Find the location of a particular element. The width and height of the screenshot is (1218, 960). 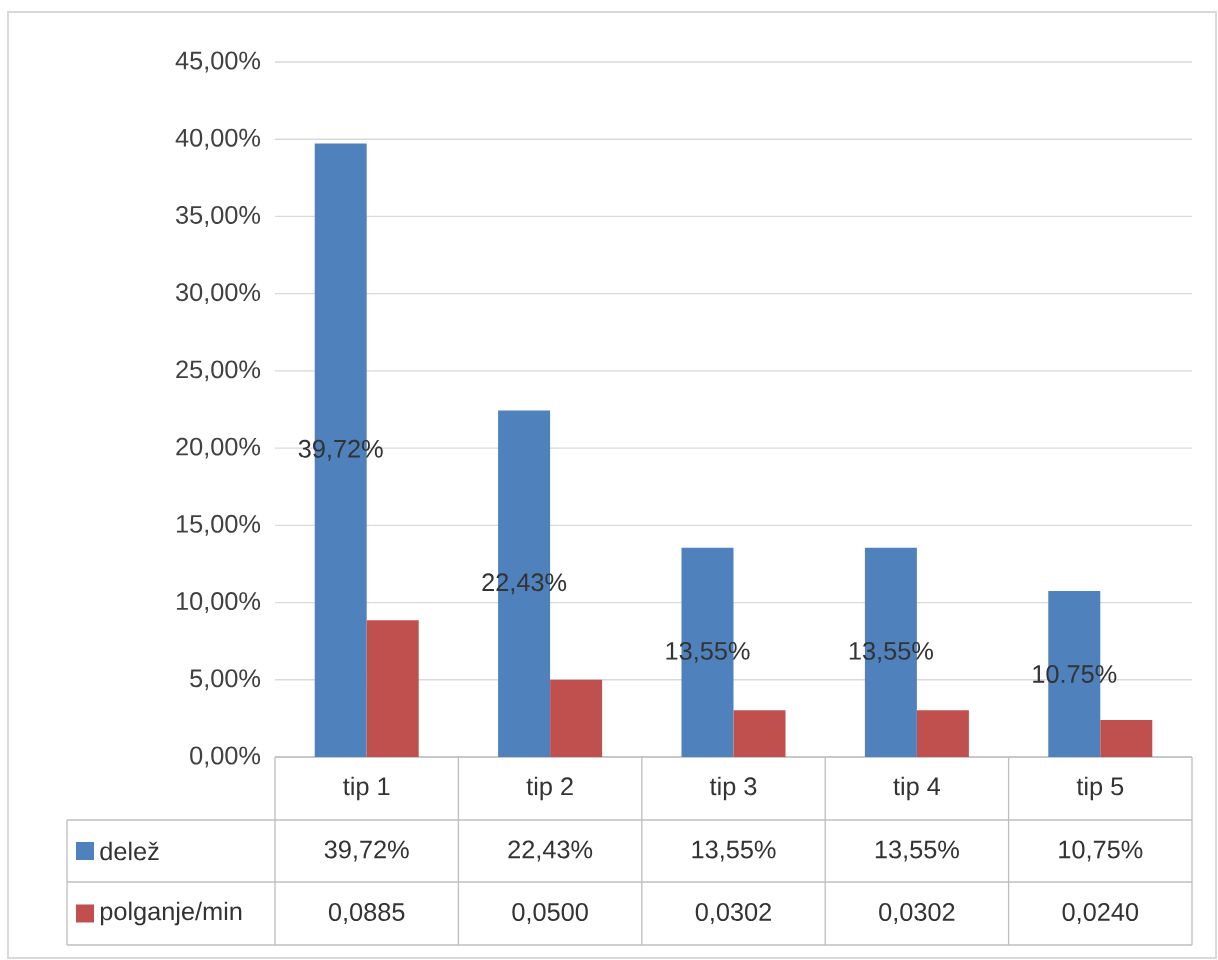

y-tick-label: 20,00% is located at coordinates (218, 448).